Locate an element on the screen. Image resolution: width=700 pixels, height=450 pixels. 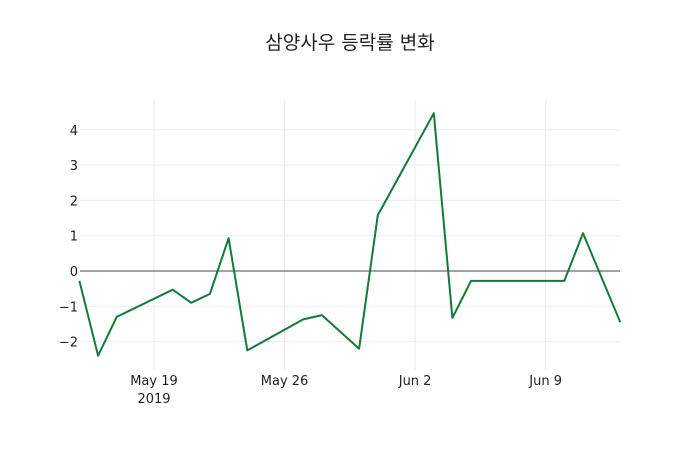
y-tick-label: −1 is located at coordinates (68, 307).